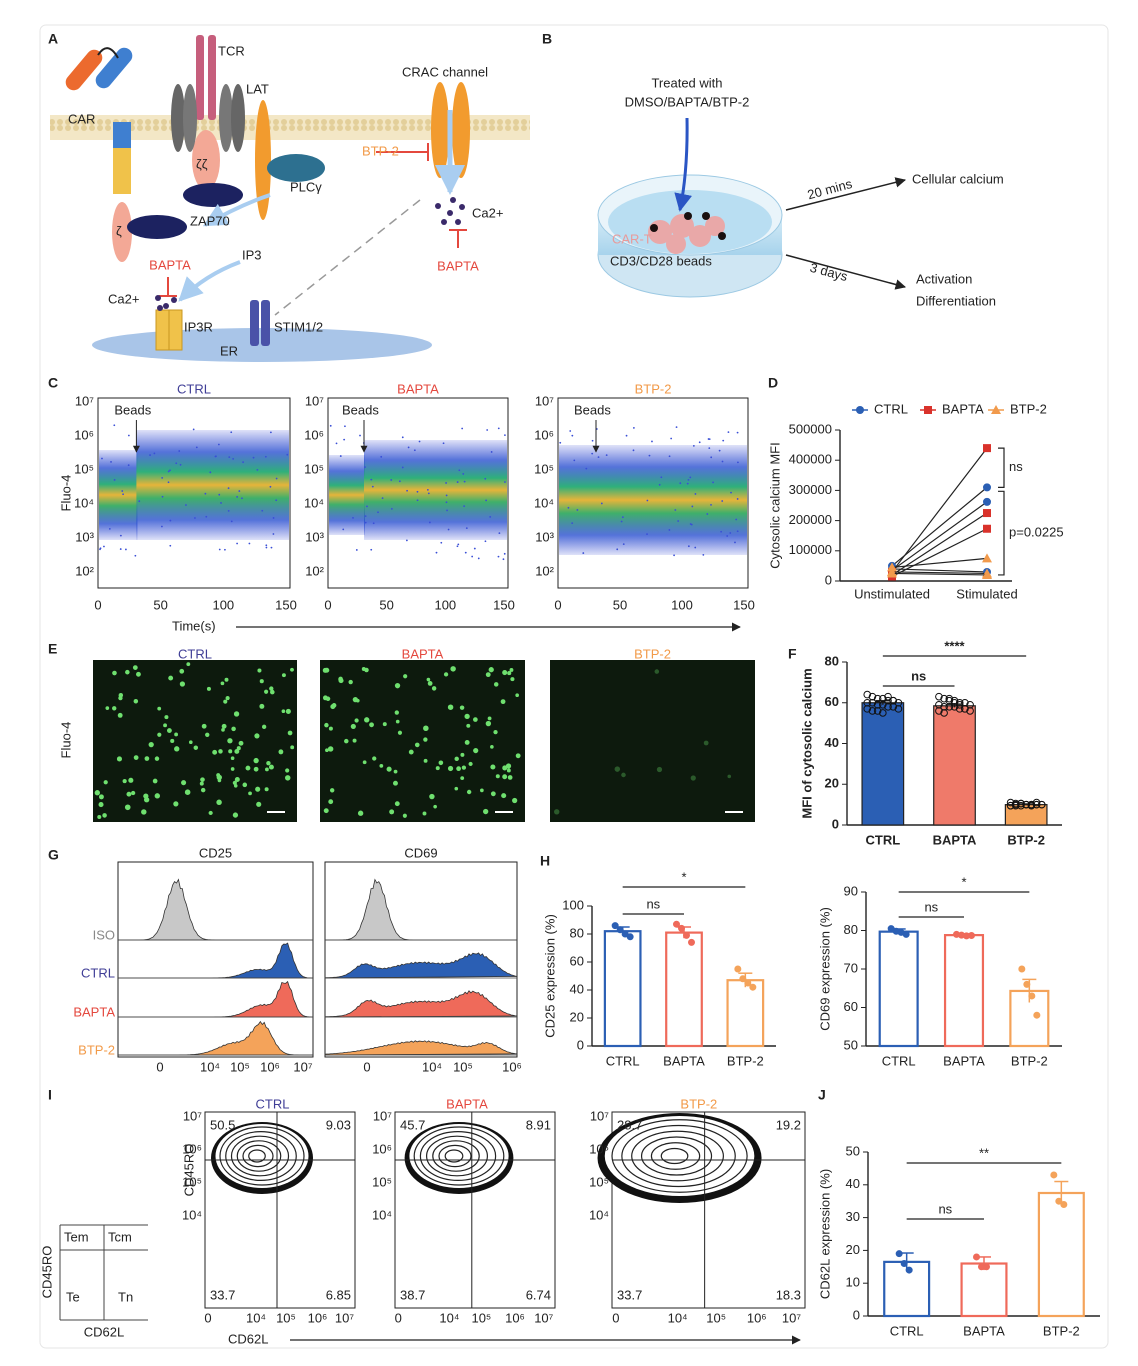 This screenshot has width=1138, height=1366. Describe the element at coordinates (810, 459) in the screenshot. I see `y-tick-label: 400000` at that location.